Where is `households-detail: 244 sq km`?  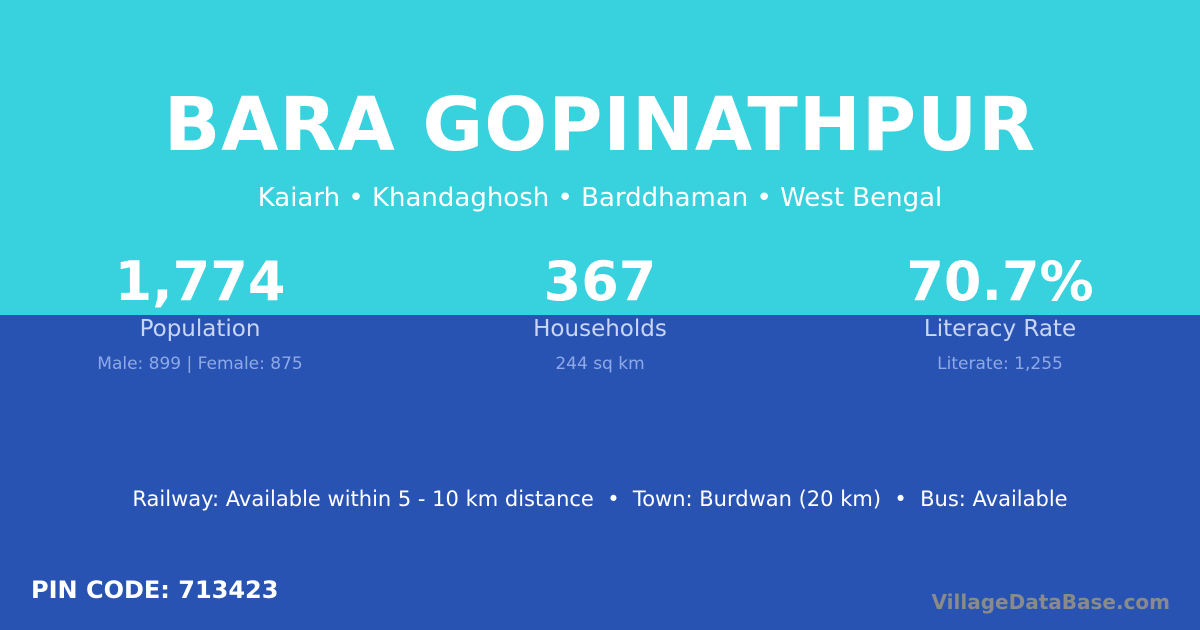
households-detail: 244 sq km is located at coordinates (600, 364).